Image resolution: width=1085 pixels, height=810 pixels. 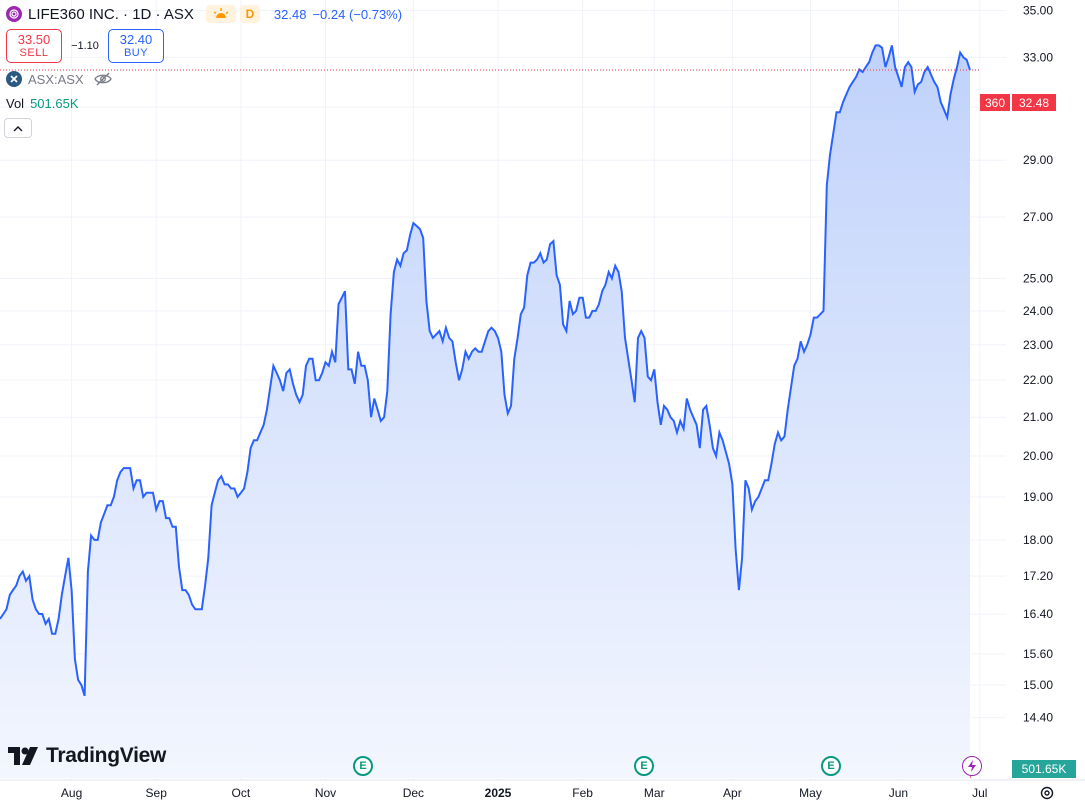 I want to click on y-tick-label: 24.00, so click(x=1038, y=311).